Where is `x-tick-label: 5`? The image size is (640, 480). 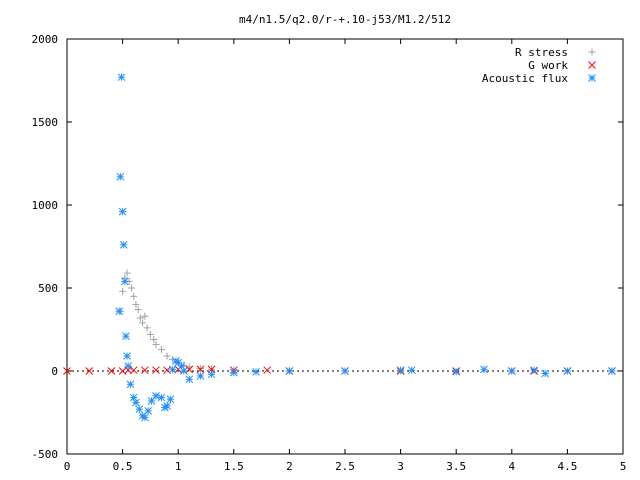
x-tick-label: 5 is located at coordinates (623, 466).